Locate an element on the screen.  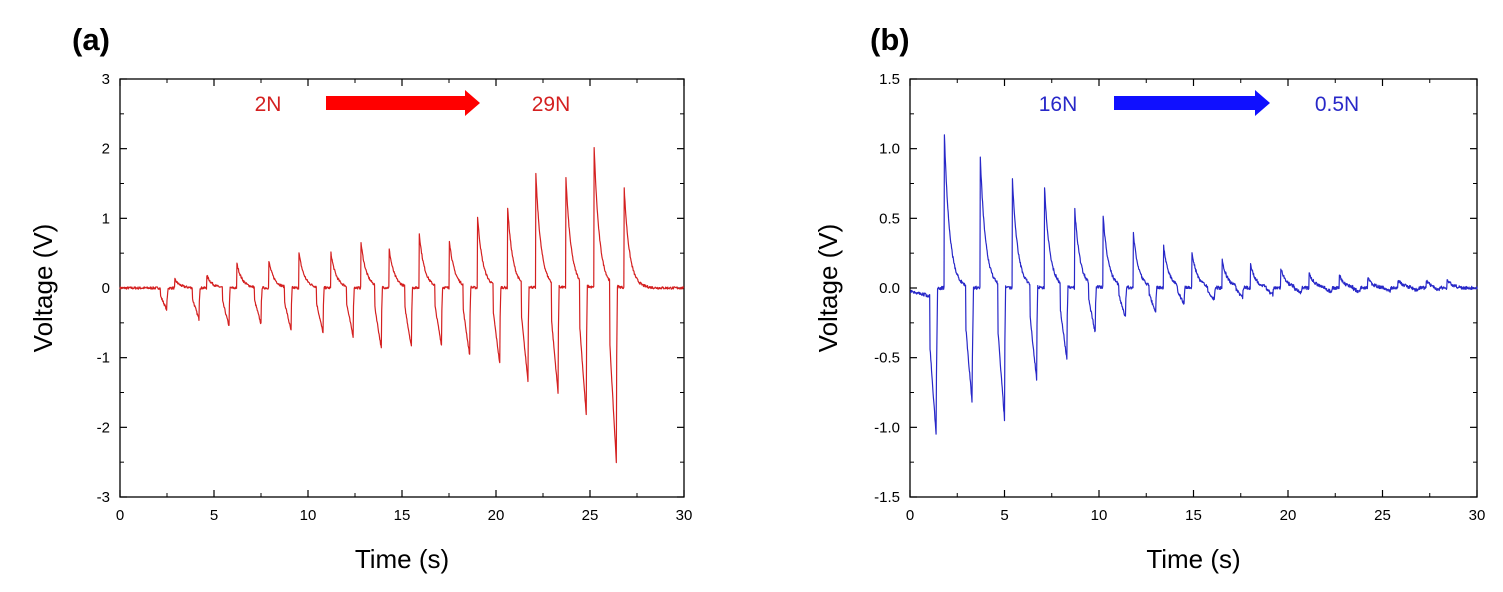
y-tick-label: 1 is located at coordinates (106, 218).